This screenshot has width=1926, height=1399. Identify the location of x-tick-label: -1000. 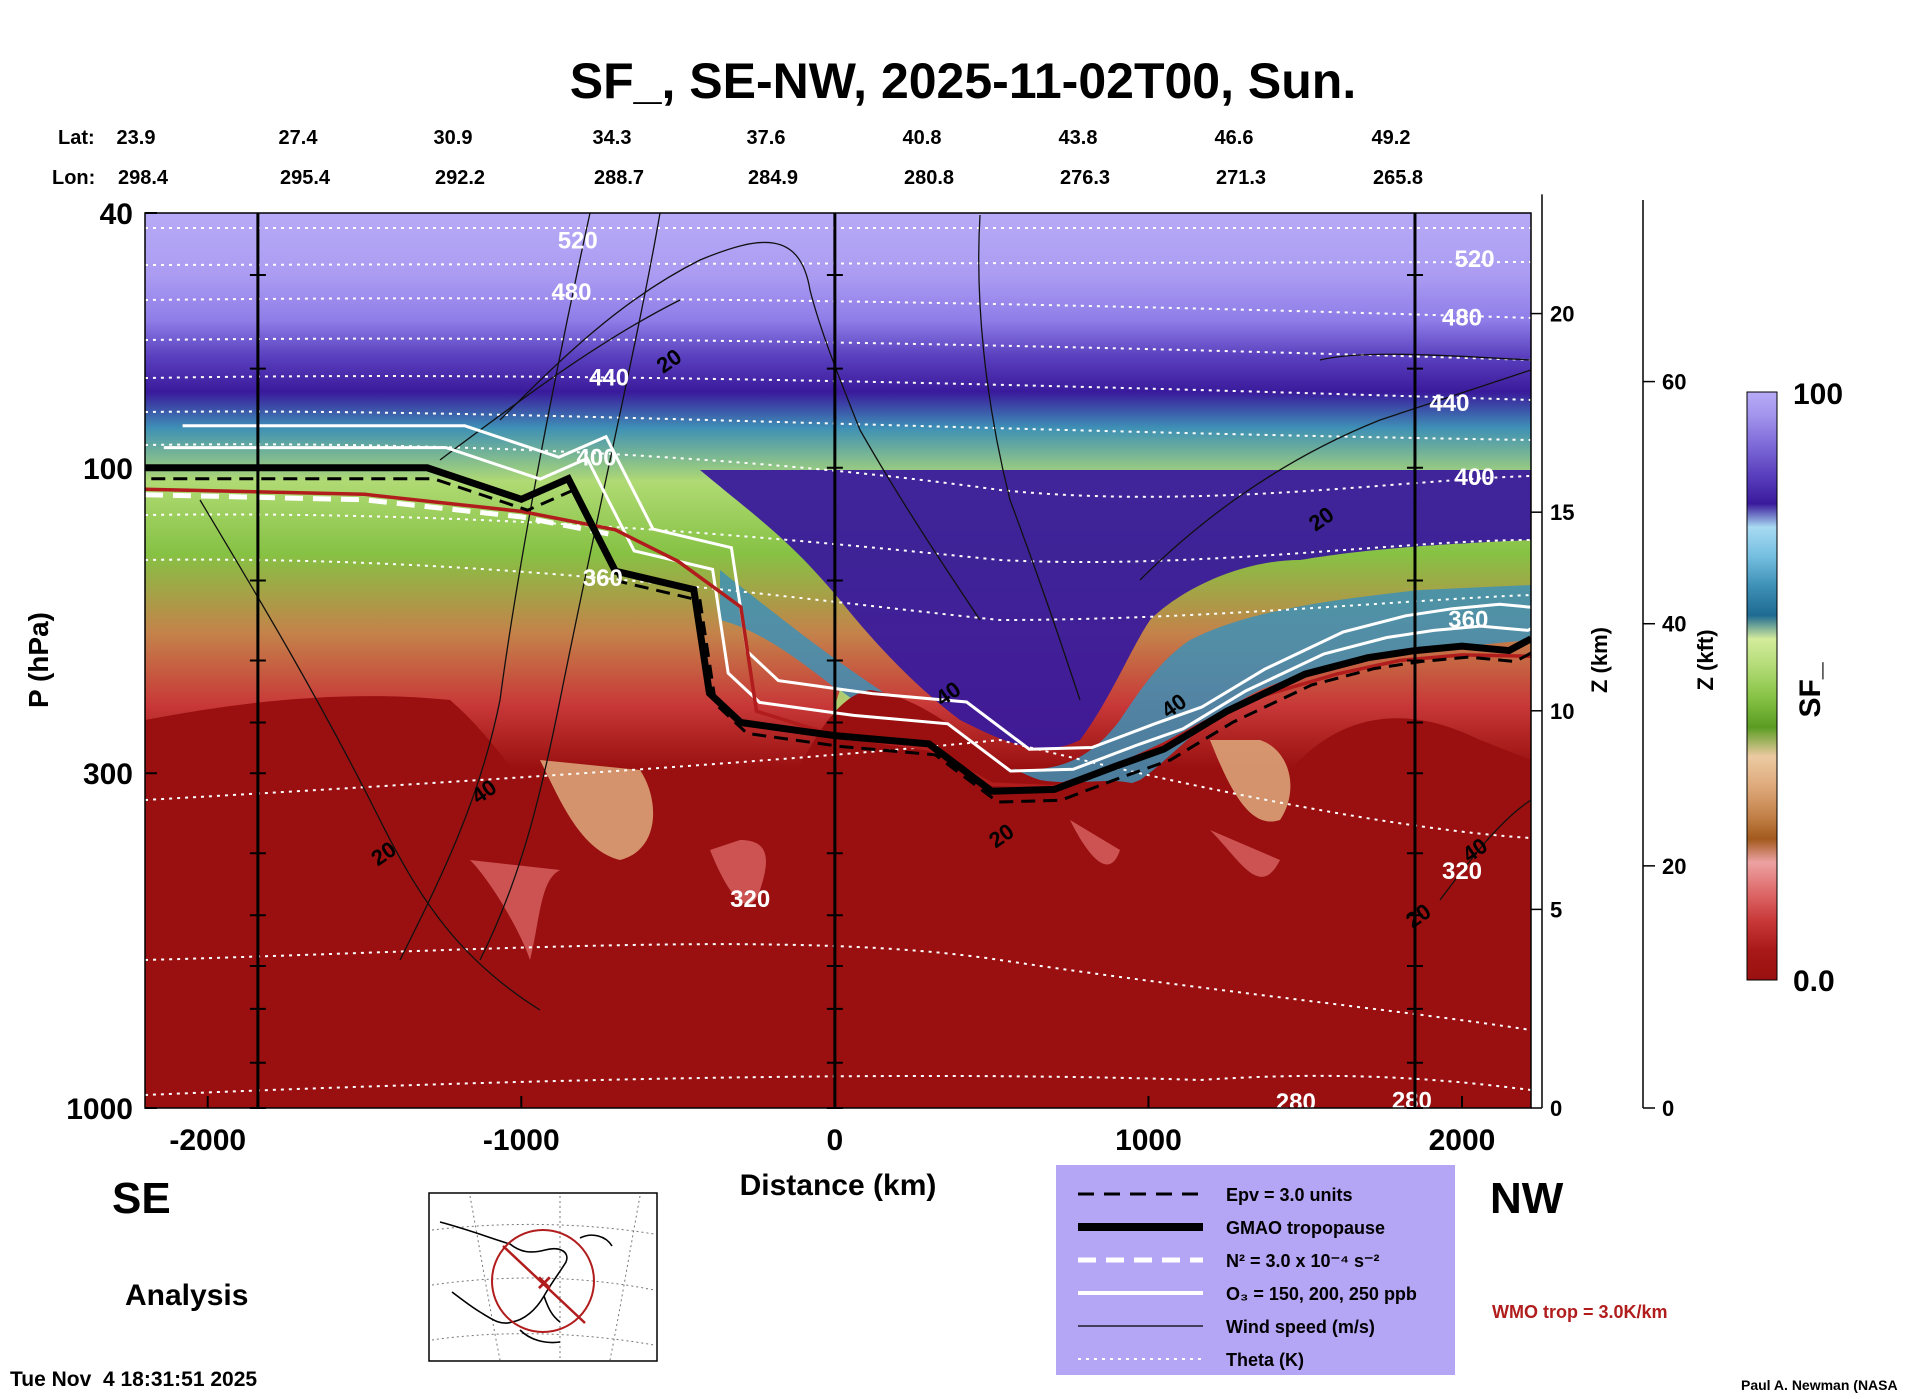
(521, 1140).